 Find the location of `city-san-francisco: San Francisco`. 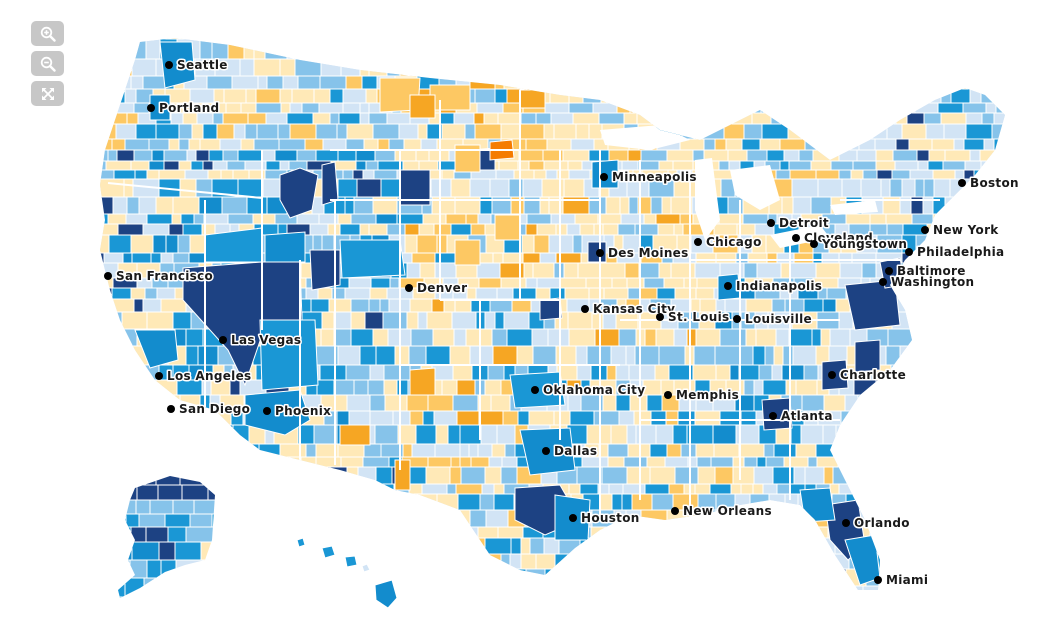

city-san-francisco: San Francisco is located at coordinates (159, 276).